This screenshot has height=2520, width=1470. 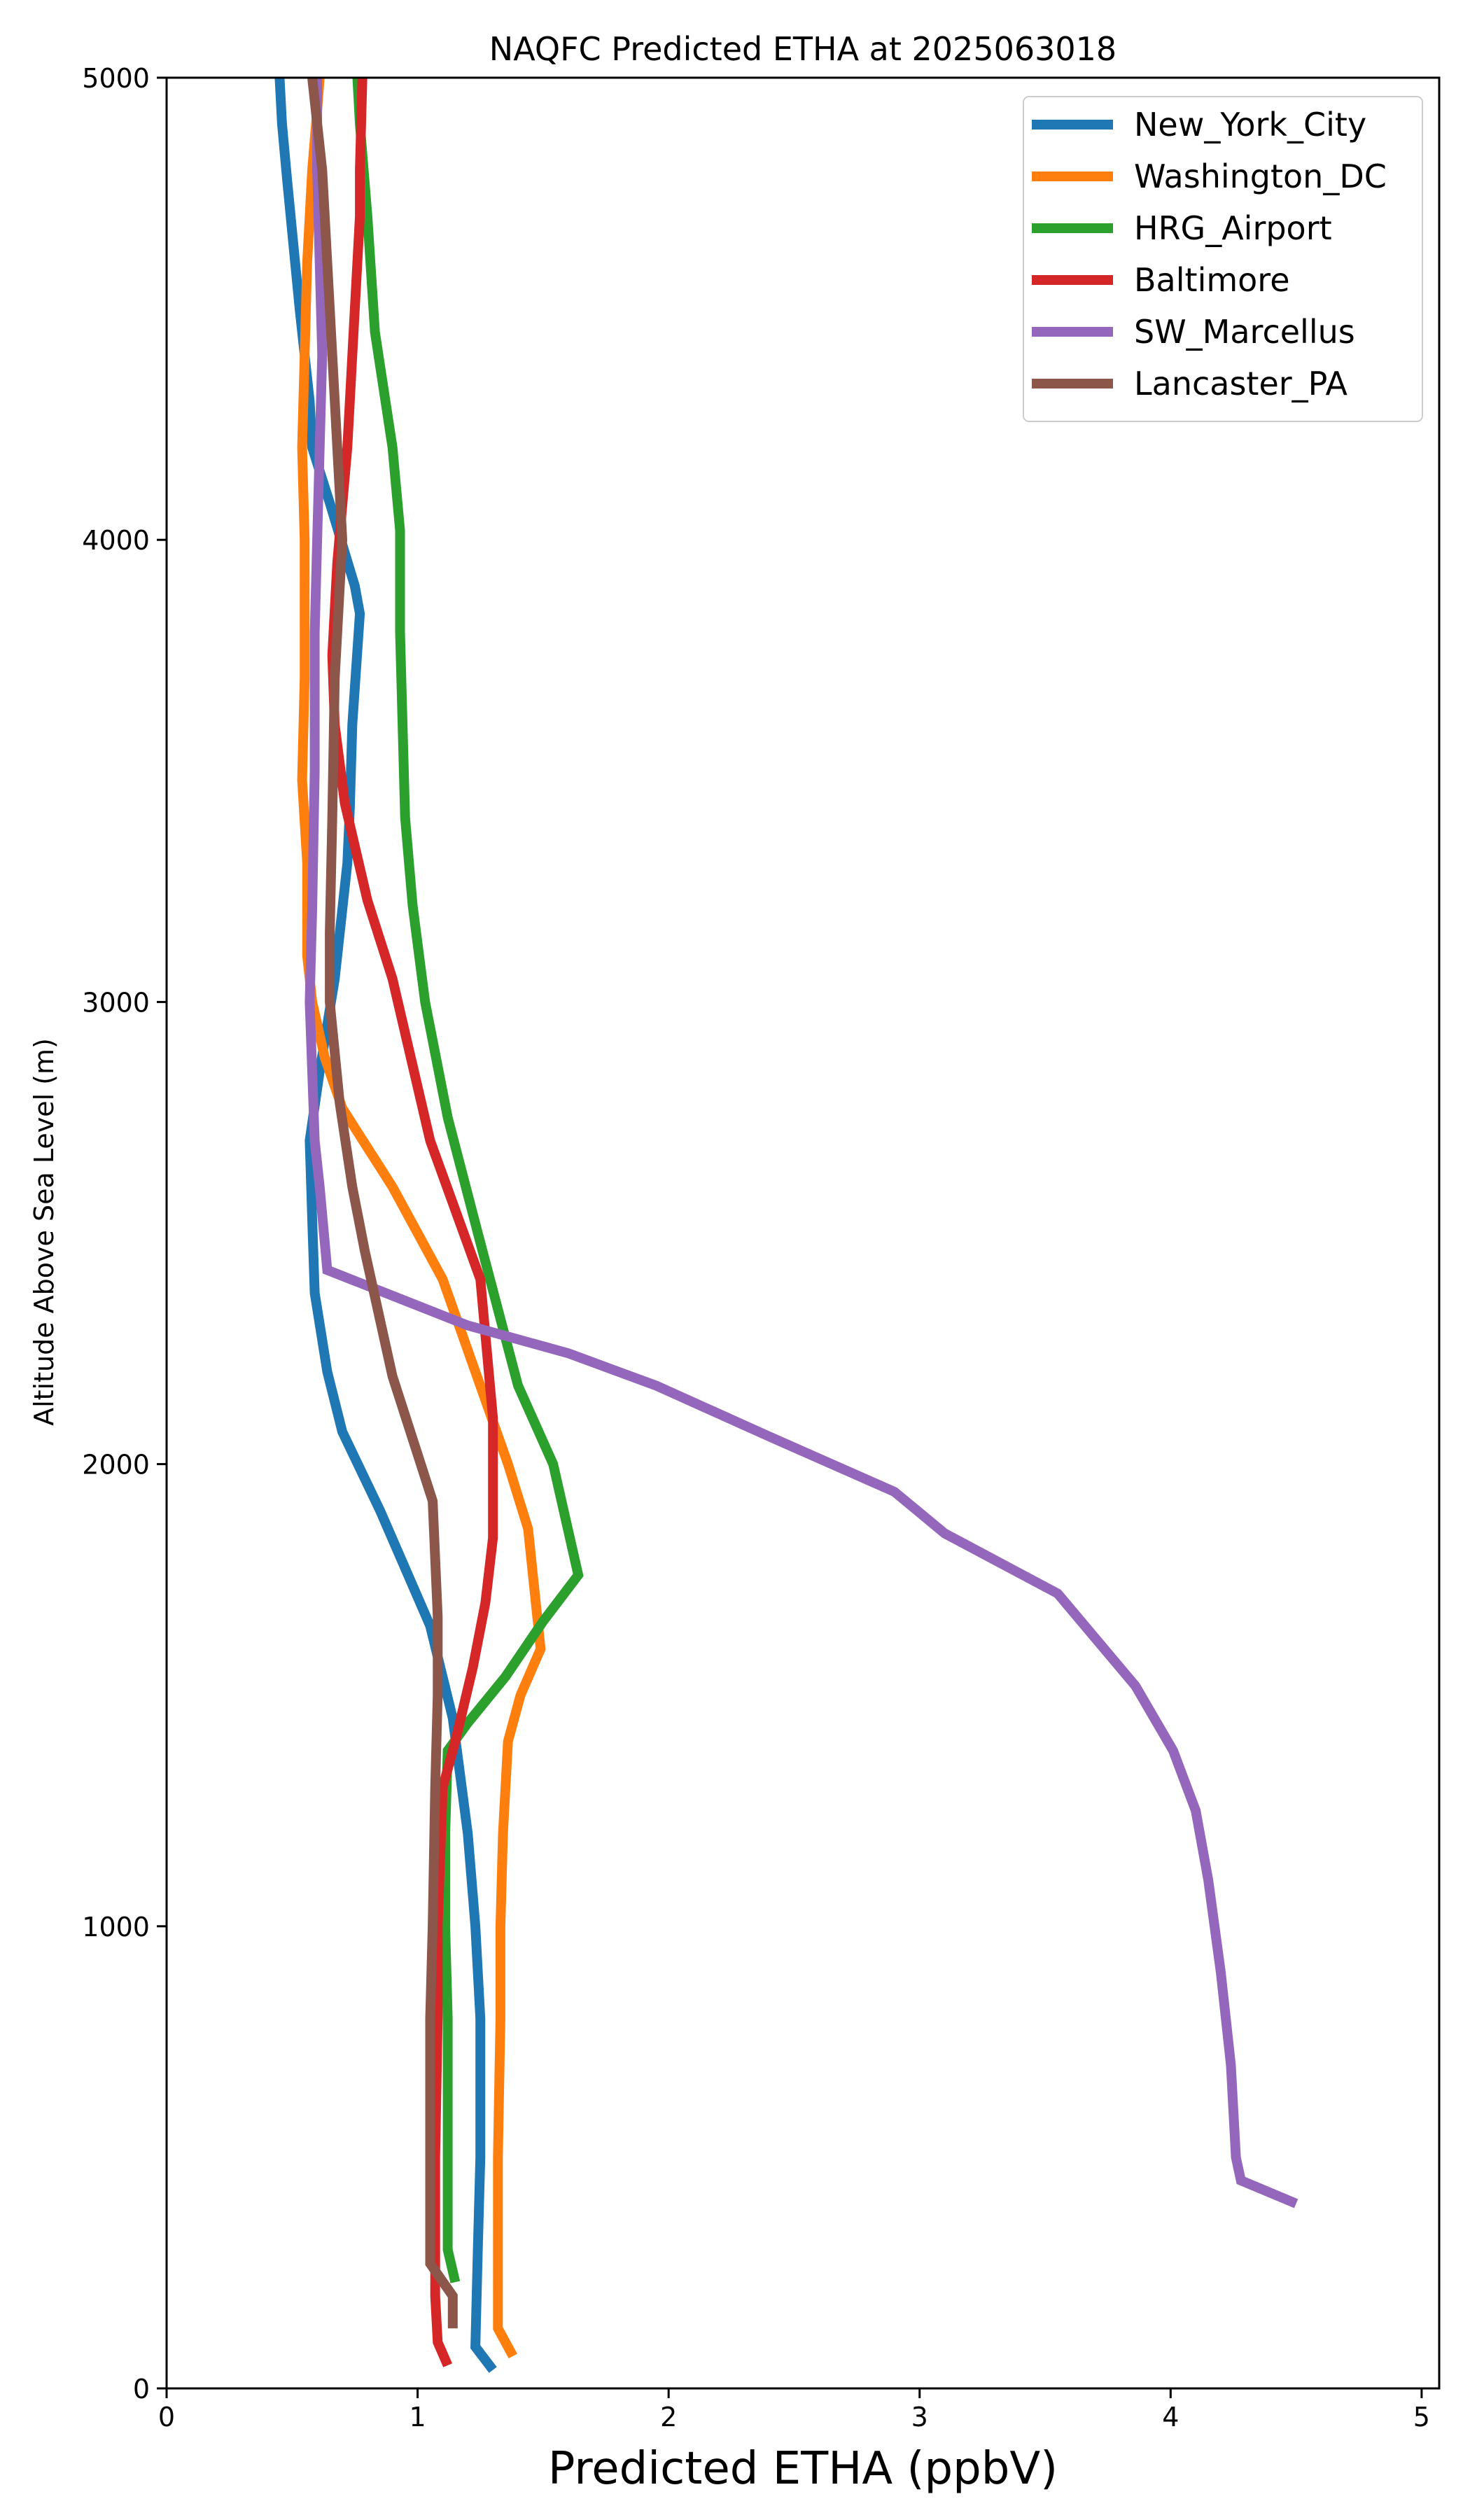 What do you see at coordinates (1241, 383) in the screenshot?
I see `legend-entry: Lancaster_PA` at bounding box center [1241, 383].